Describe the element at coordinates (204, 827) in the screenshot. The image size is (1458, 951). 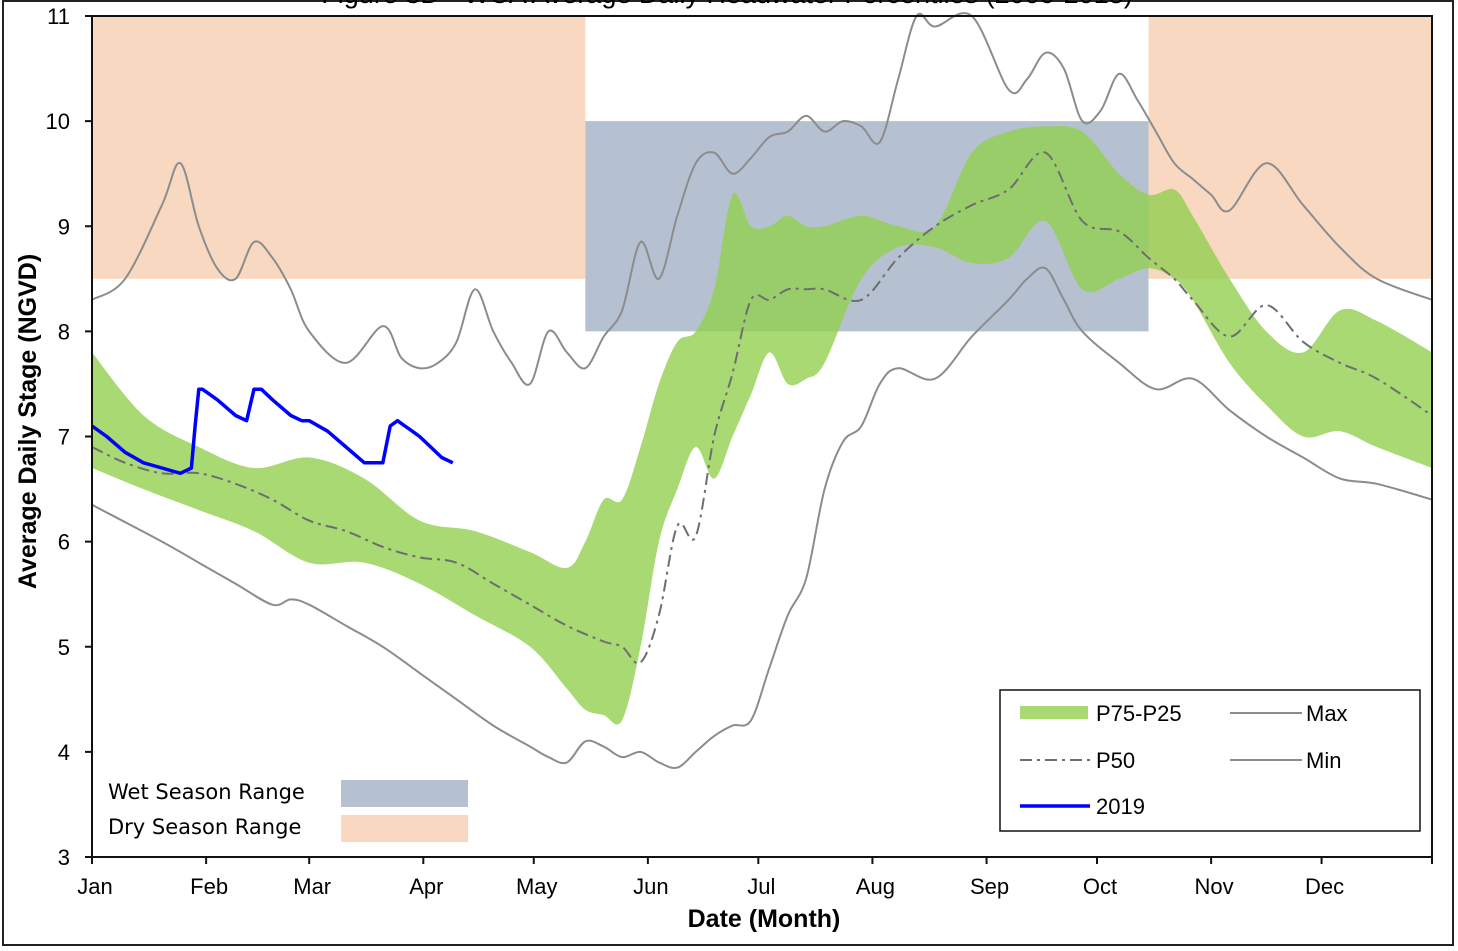
I see `dry-season-legend-label: Dry Season Range` at that location.